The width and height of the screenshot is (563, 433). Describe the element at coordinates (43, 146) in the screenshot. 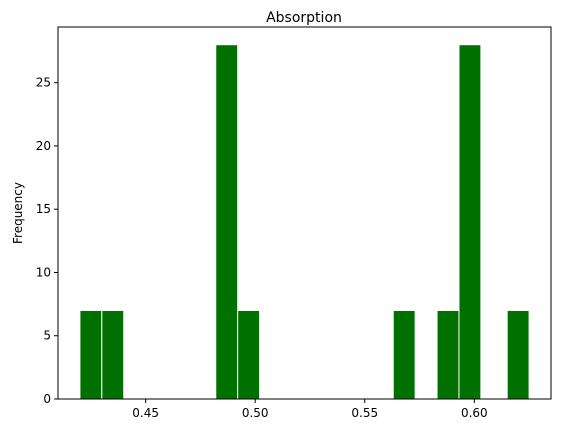

I see `y-tick-label: 20` at that location.